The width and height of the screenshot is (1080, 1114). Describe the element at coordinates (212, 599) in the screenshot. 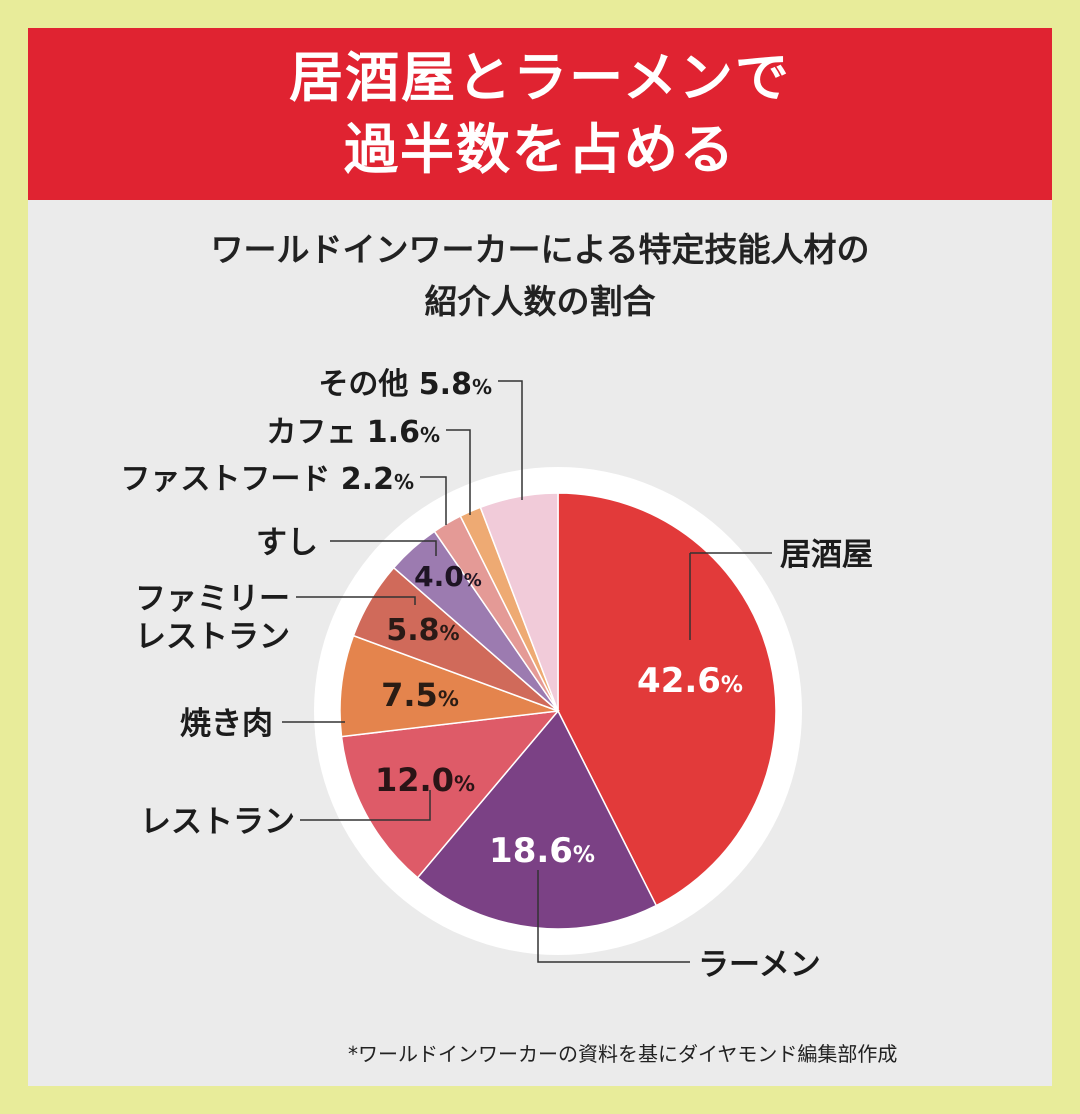

I see `slice-label-family-restaurant-1: ファミリー` at that location.